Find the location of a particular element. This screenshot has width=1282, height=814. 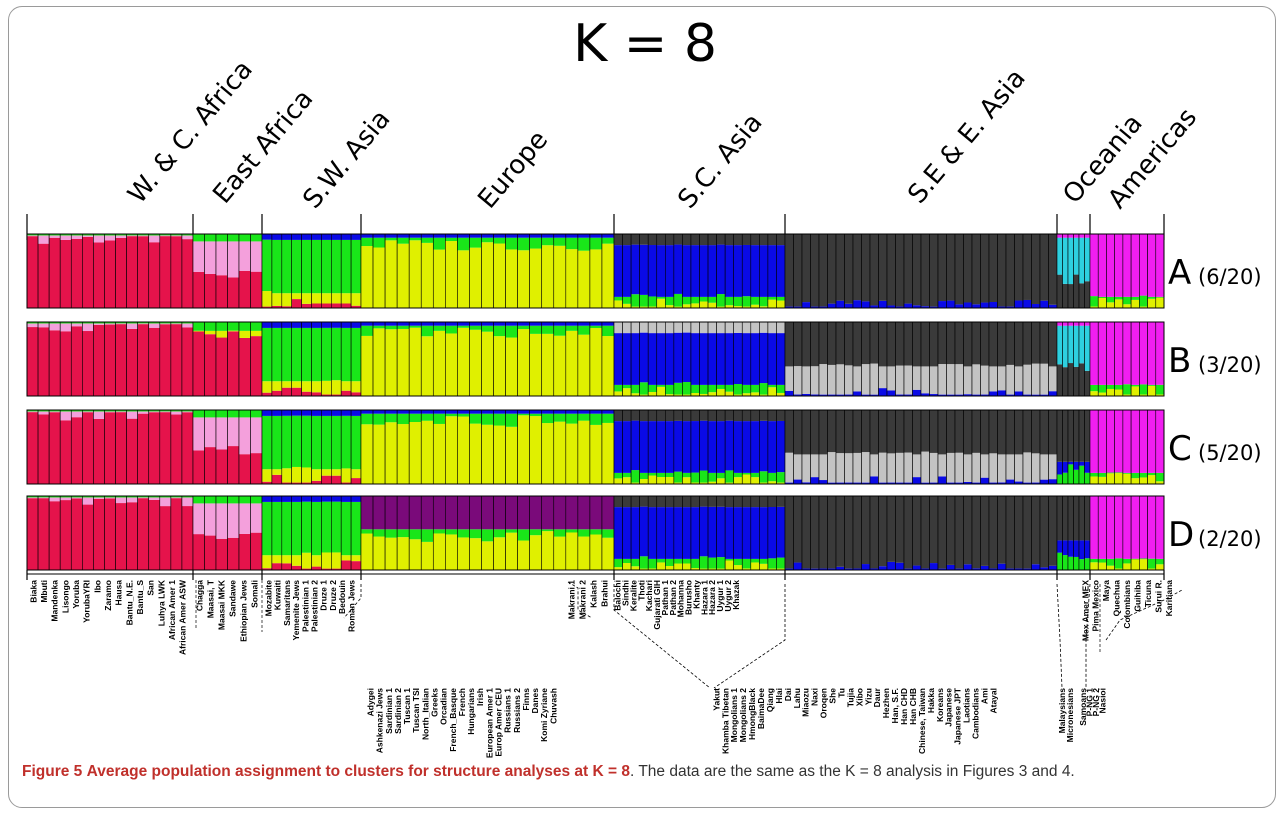

connector-line is located at coordinates (749, 636).